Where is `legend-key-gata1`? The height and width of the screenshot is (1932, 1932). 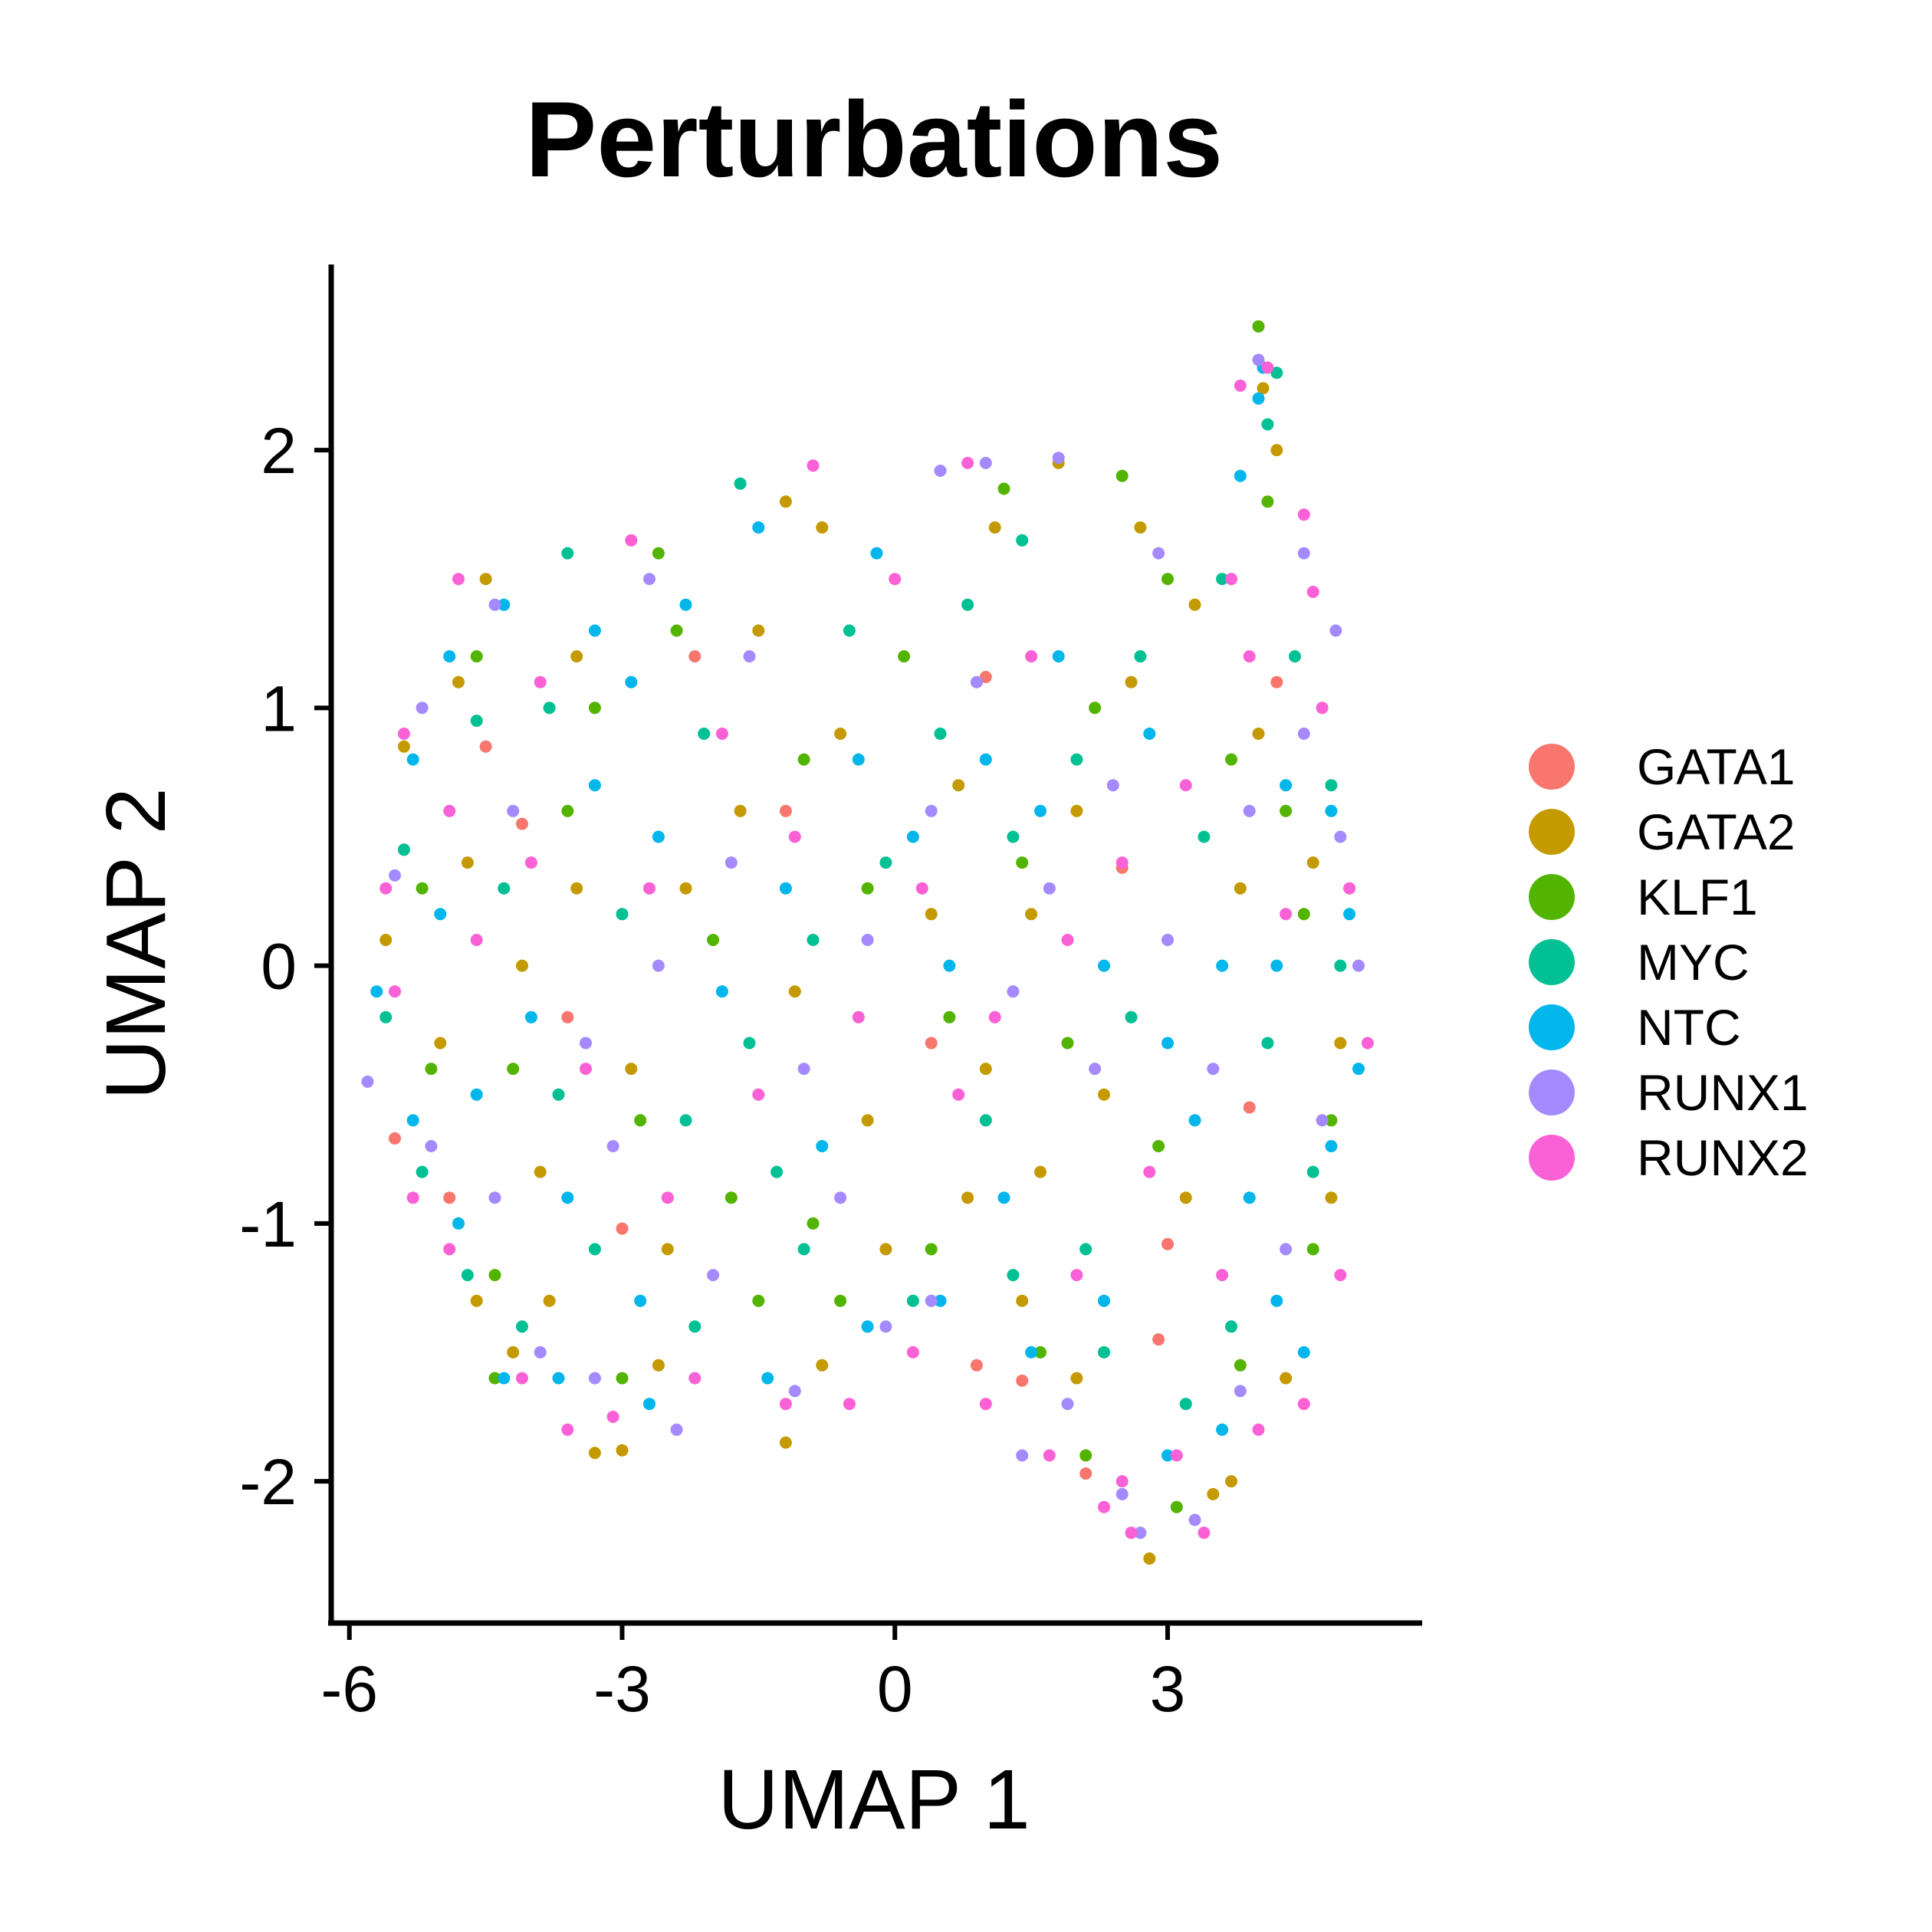 legend-key-gata1 is located at coordinates (1552, 767).